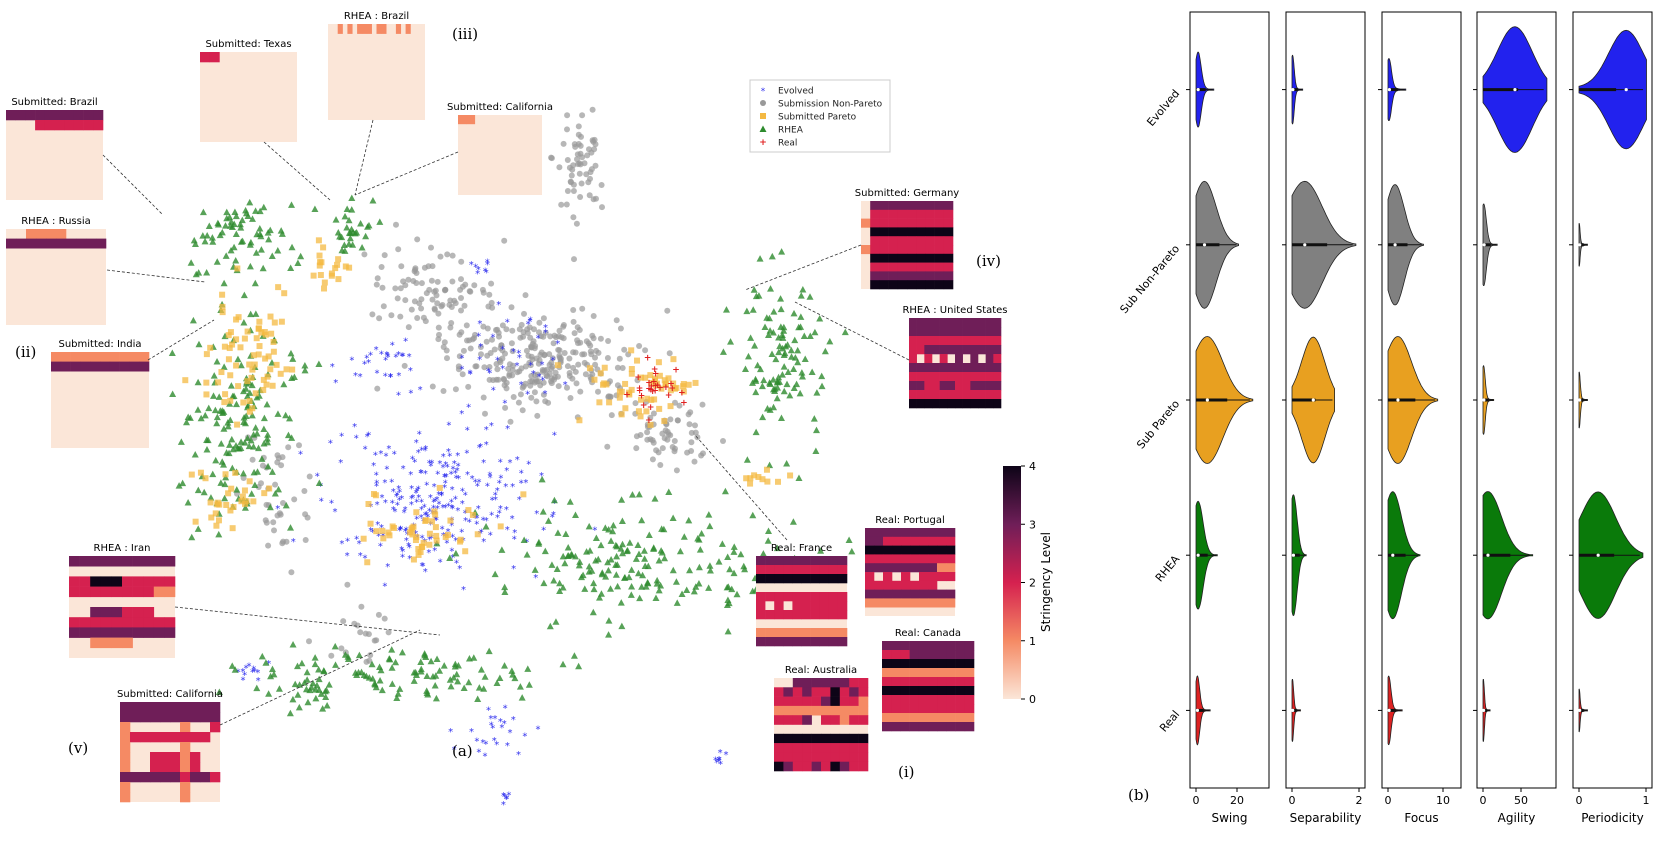  I want to click on violin-xtick-label: 2, so click(1359, 800).